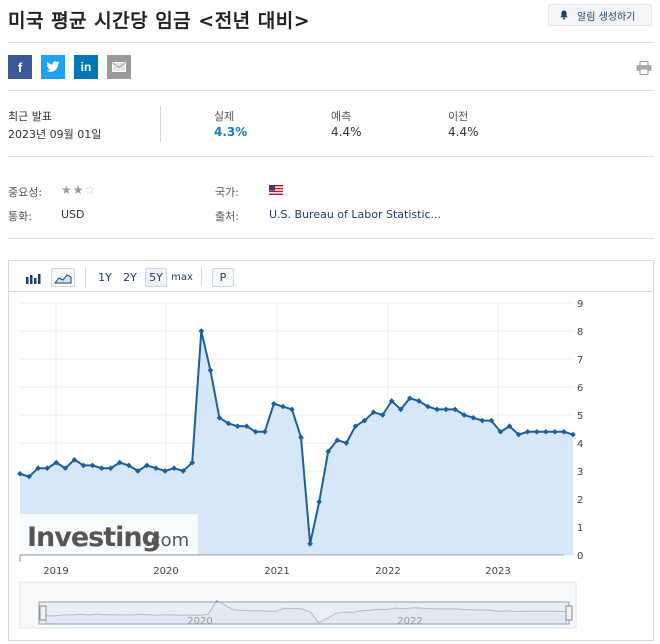  I want to click on us-flag-icon, so click(276, 190).